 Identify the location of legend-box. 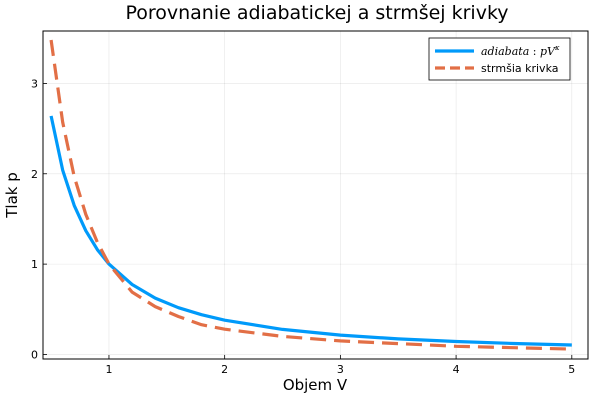
(499, 59).